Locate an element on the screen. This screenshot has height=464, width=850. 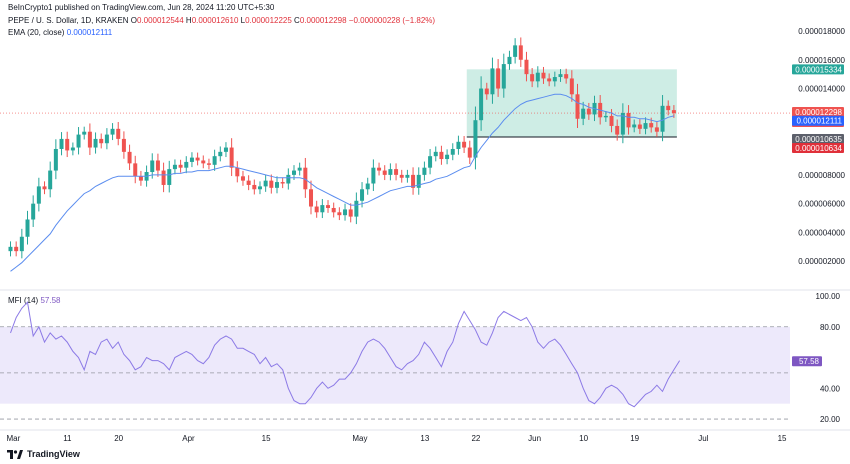
price-axis-label: 0.000016000 is located at coordinates (821, 60).